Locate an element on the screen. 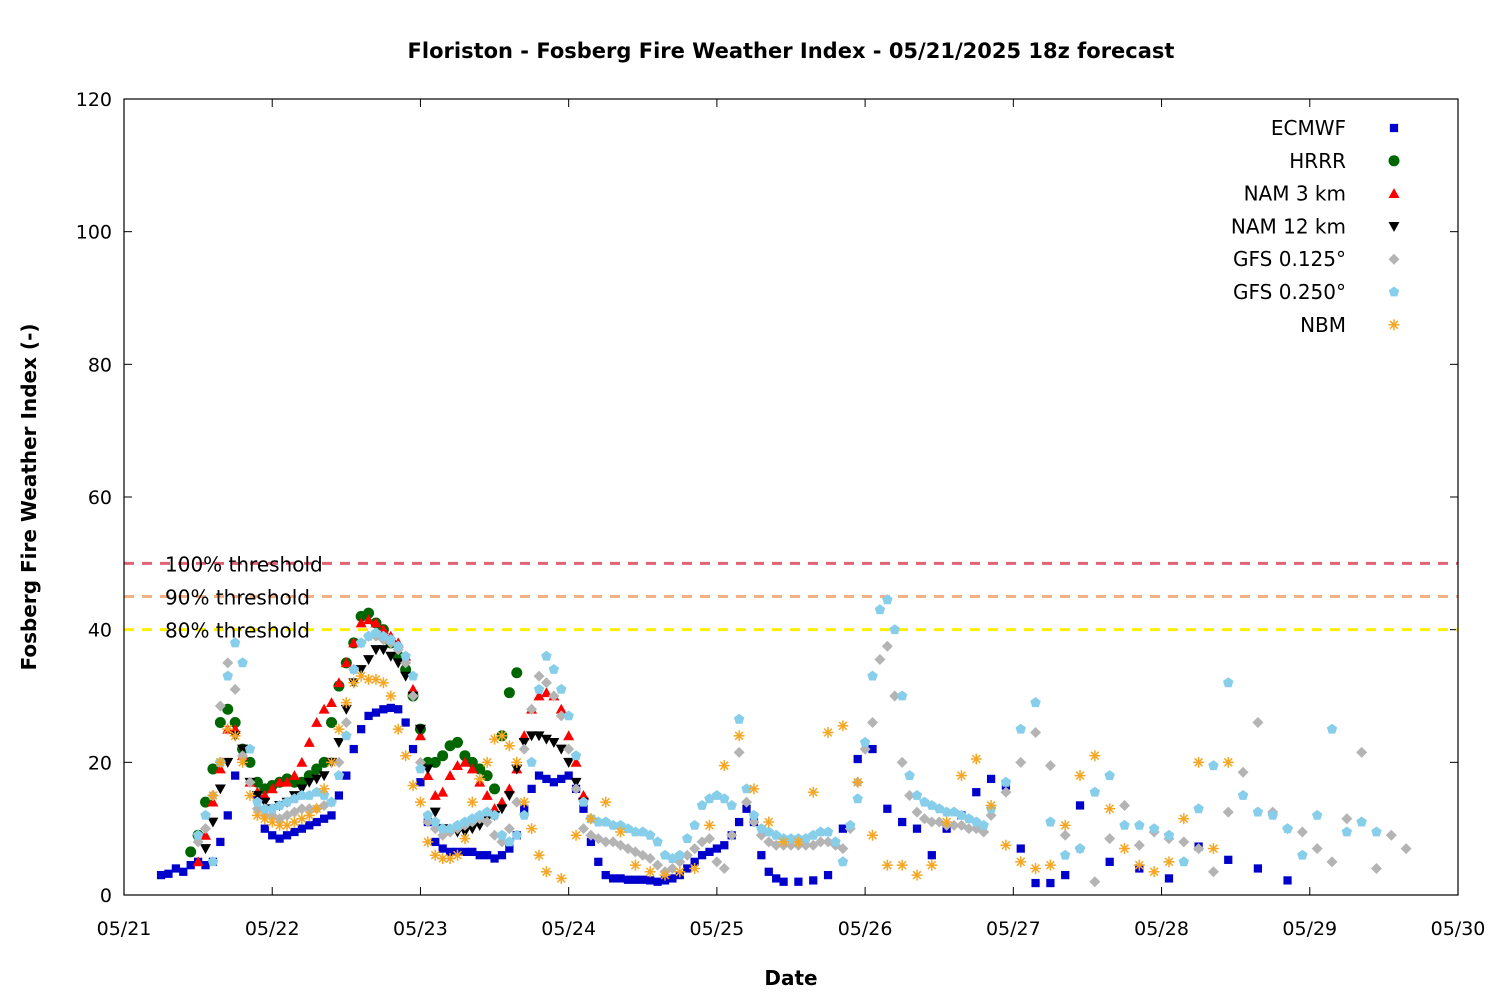 Image resolution: width=1500 pixels, height=1000 pixels. threshold-label: 100% threshold is located at coordinates (244, 564).